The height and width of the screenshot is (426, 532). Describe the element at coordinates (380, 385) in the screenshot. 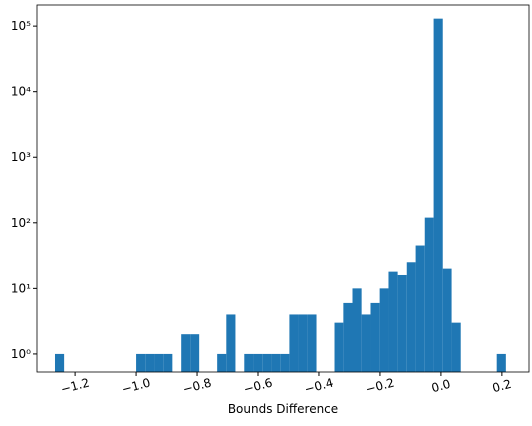

I see `x-tick-label: −0.2` at that location.